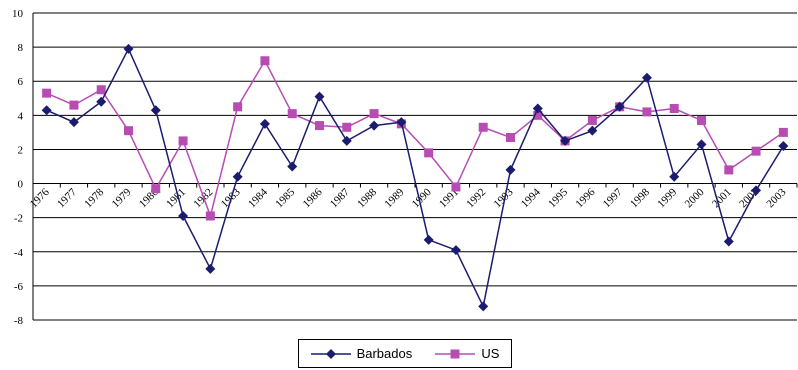  I want to click on y-tick-label: -2, so click(18, 219).